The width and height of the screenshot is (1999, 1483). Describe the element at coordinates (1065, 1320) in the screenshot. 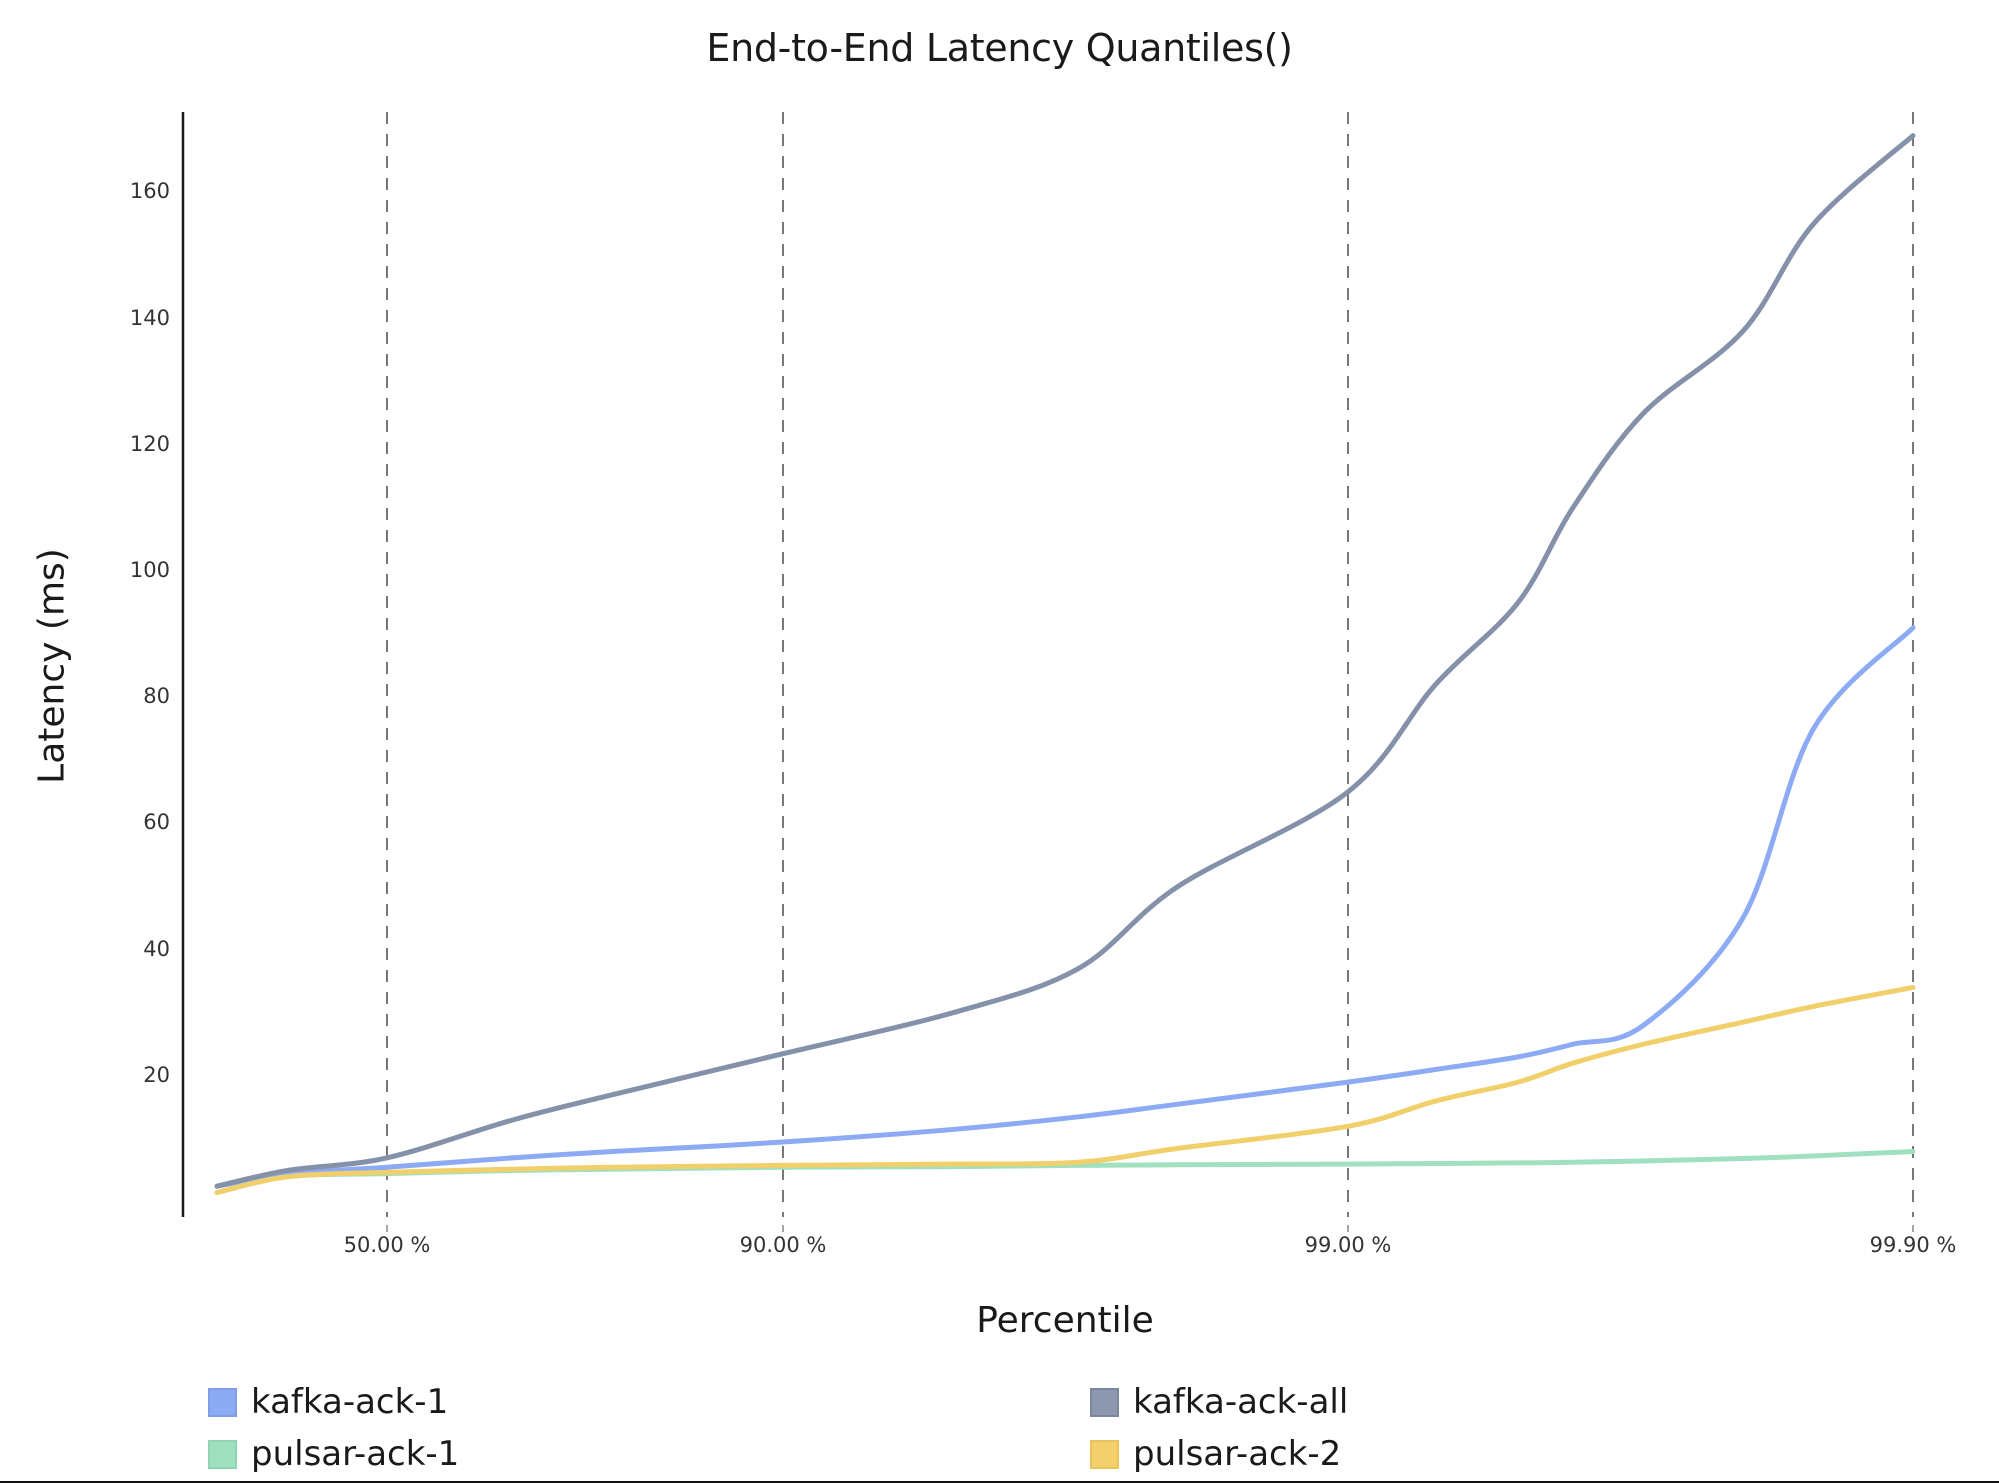

I see `x-axis-label: Percentile` at that location.